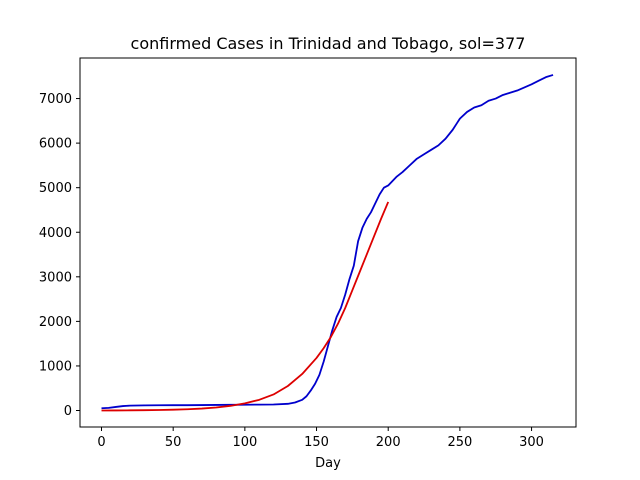 Image resolution: width=640 pixels, height=480 pixels. What do you see at coordinates (55, 366) in the screenshot?
I see `y-tick-label: 1000` at bounding box center [55, 366].